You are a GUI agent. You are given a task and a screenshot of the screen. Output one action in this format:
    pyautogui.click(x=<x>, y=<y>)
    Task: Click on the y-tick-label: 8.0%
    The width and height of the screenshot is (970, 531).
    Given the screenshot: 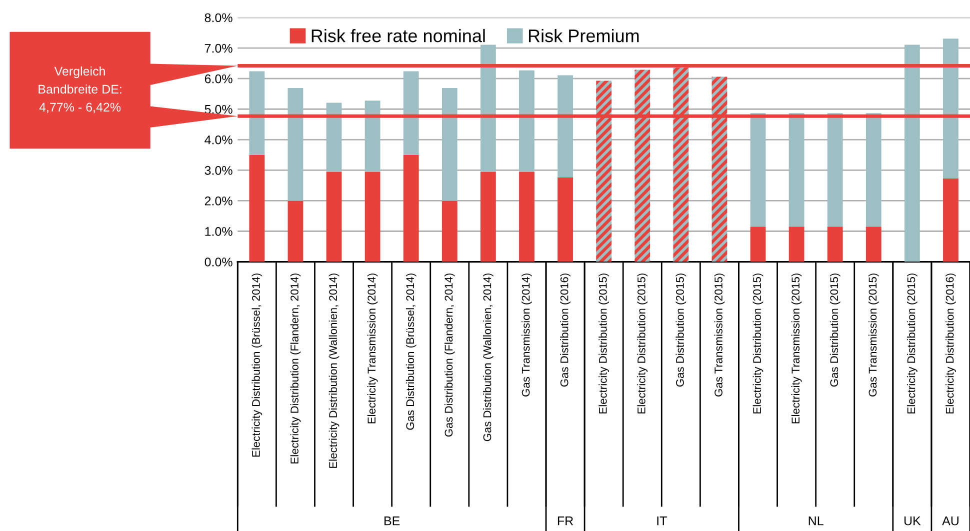 What is the action you would take?
    pyautogui.click(x=218, y=17)
    